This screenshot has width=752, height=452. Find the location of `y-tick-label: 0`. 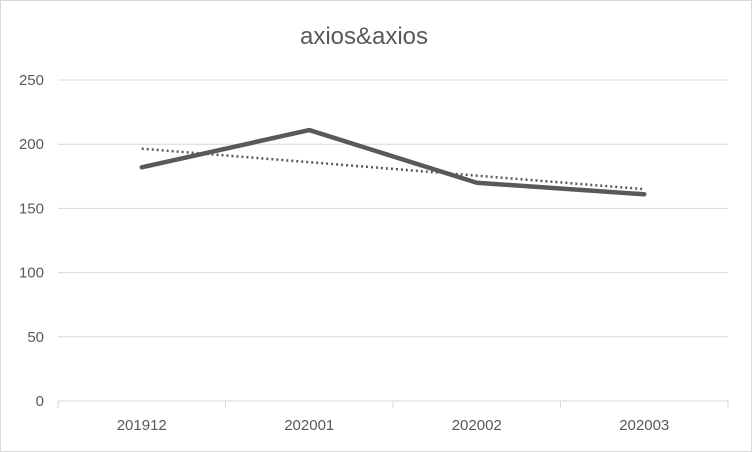

y-tick-label: 0 is located at coordinates (40, 401).